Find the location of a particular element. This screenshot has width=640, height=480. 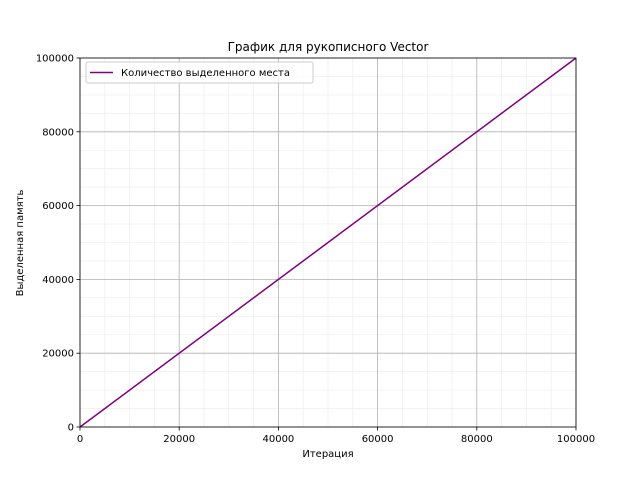

y-tick-label: 60000 is located at coordinates (58, 206).